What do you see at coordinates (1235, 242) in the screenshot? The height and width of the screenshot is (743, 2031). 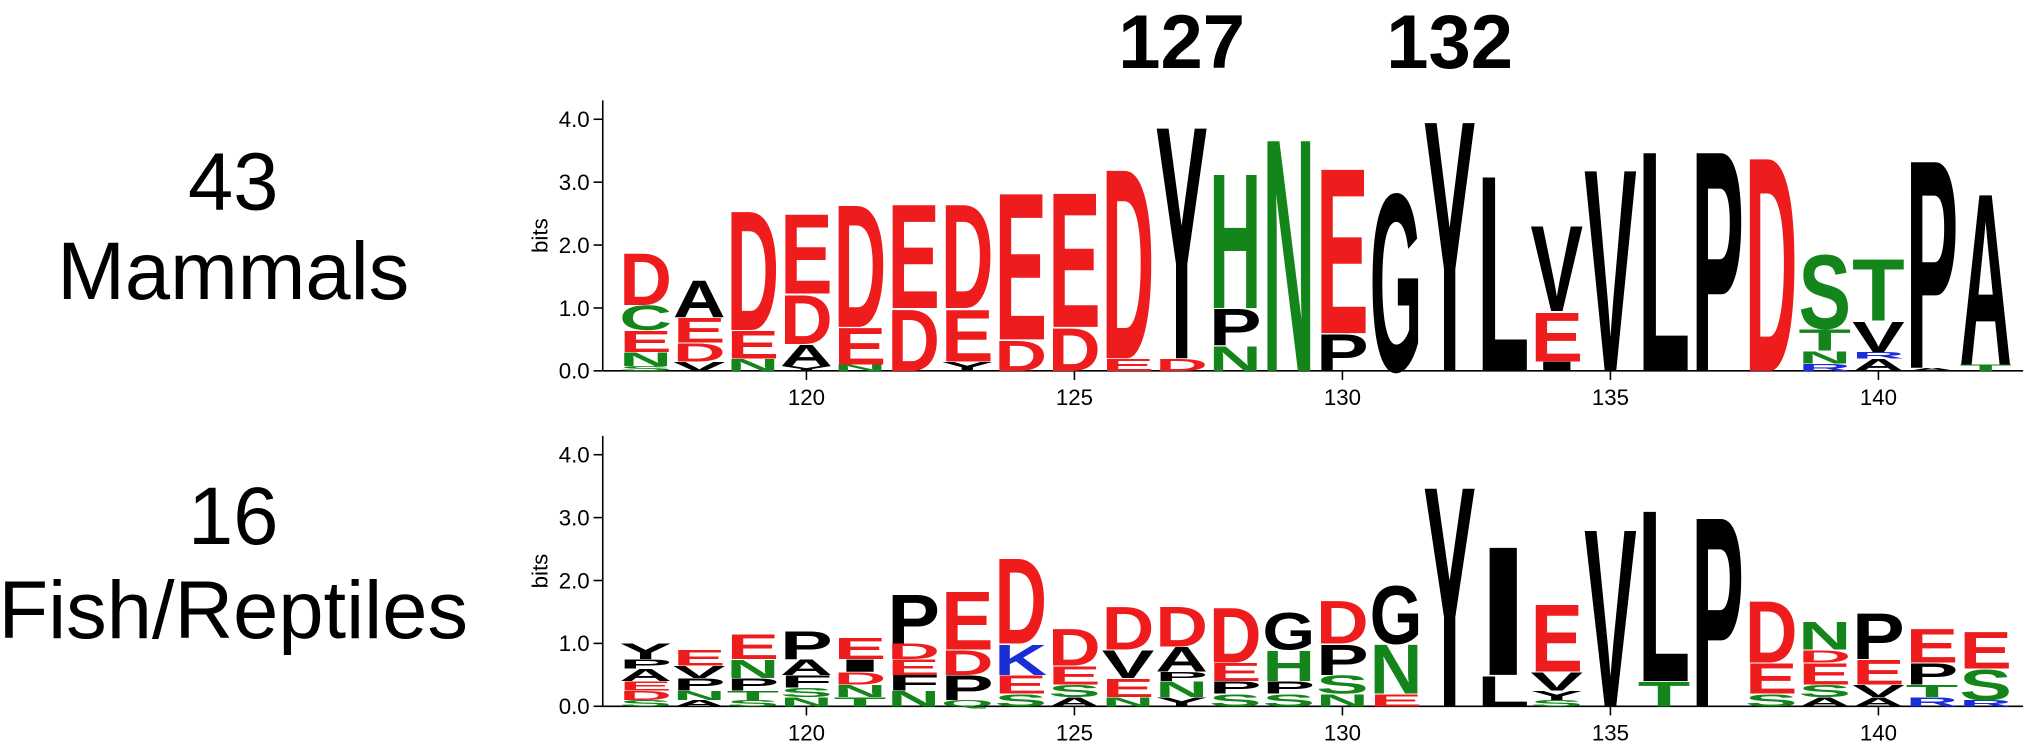 I see `logo-letter: H` at bounding box center [1235, 242].